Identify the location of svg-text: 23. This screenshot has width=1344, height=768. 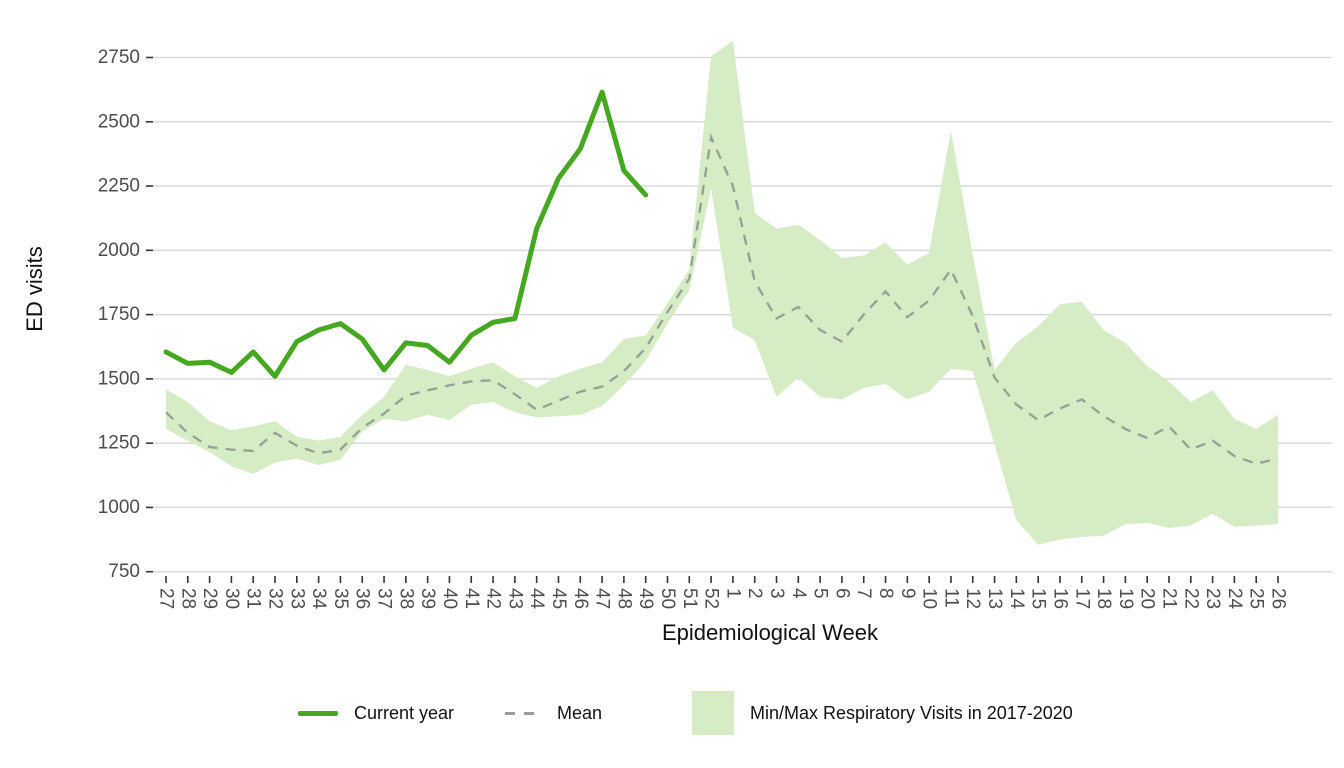
(1212, 598).